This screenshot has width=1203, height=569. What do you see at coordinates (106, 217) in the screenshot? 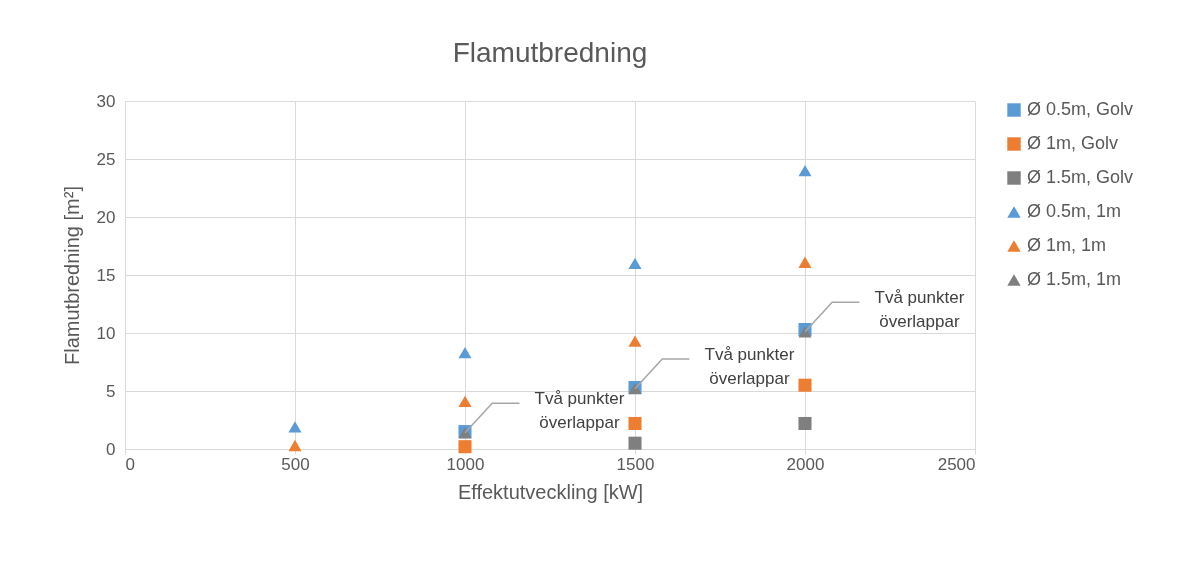
I see `y-tick-label: 20` at bounding box center [106, 217].